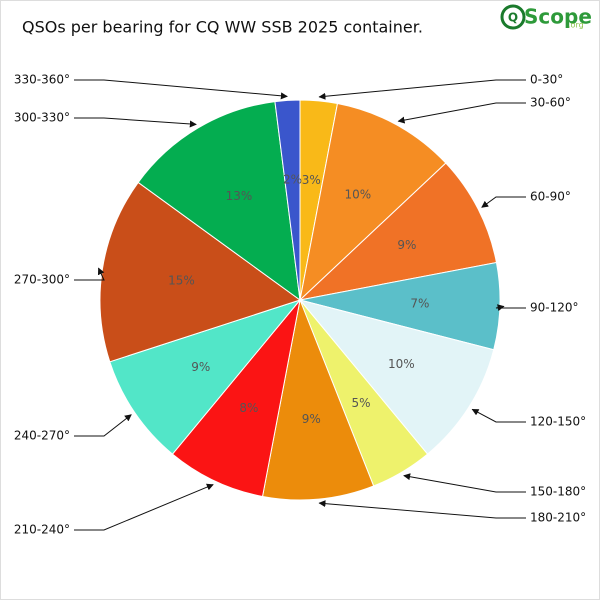 This screenshot has width=600, height=600. I want to click on logo-icon, so click(513, 17).